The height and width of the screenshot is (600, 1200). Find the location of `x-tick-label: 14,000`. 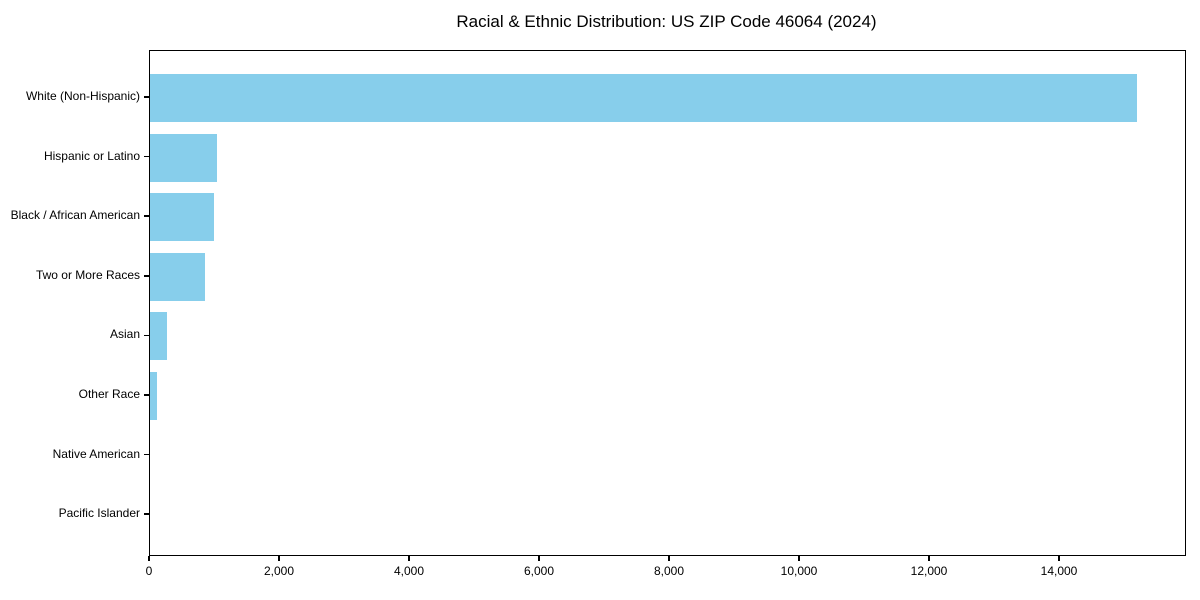

x-tick-label: 14,000 is located at coordinates (1059, 571).